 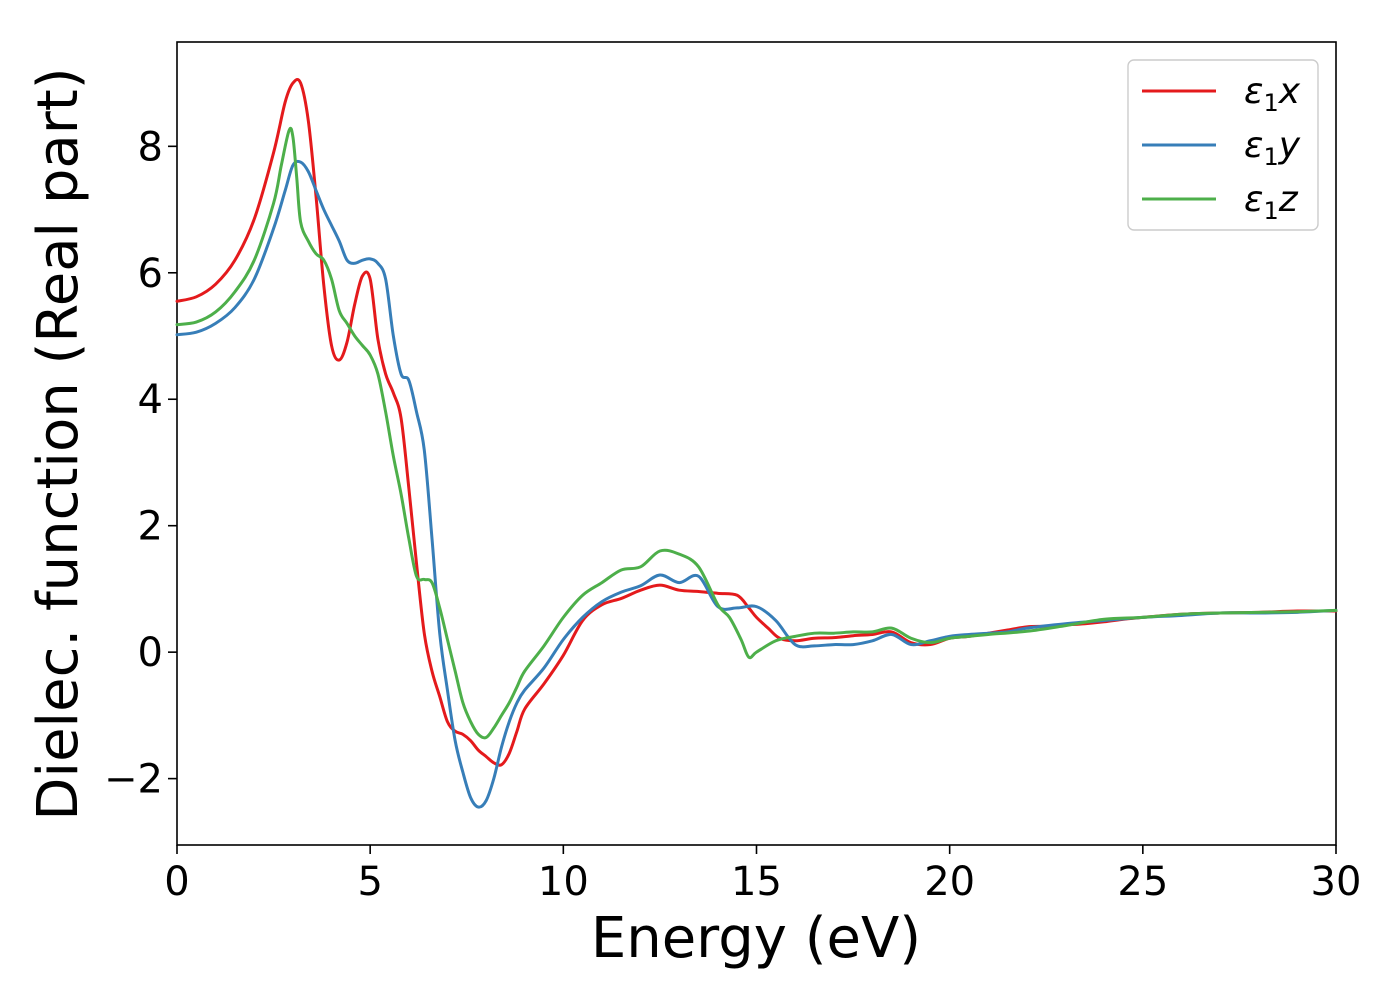 I want to click on legend-label-y: ε1y, so click(x=1272, y=148).